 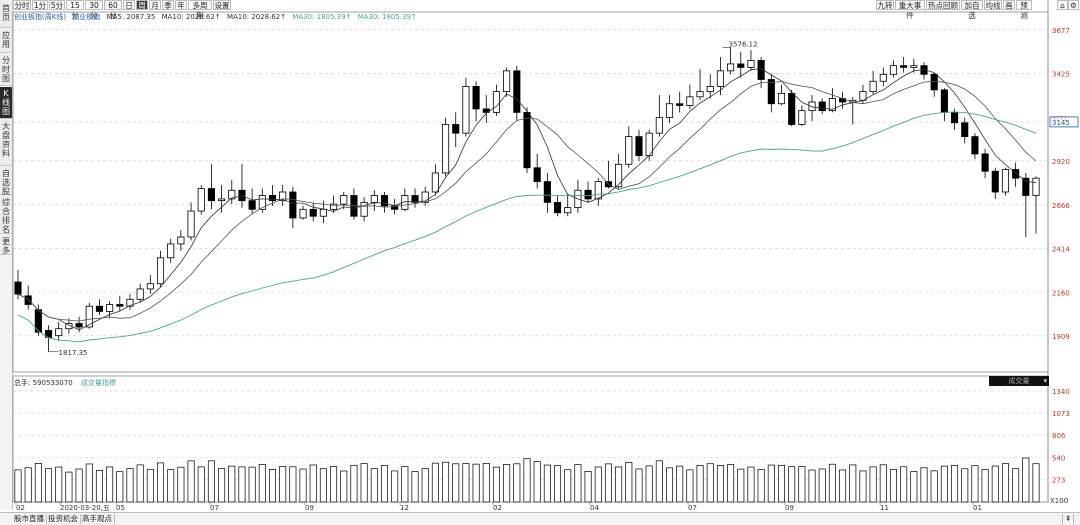 What do you see at coordinates (155, 5) in the screenshot?
I see `period-button-8: 月` at bounding box center [155, 5].